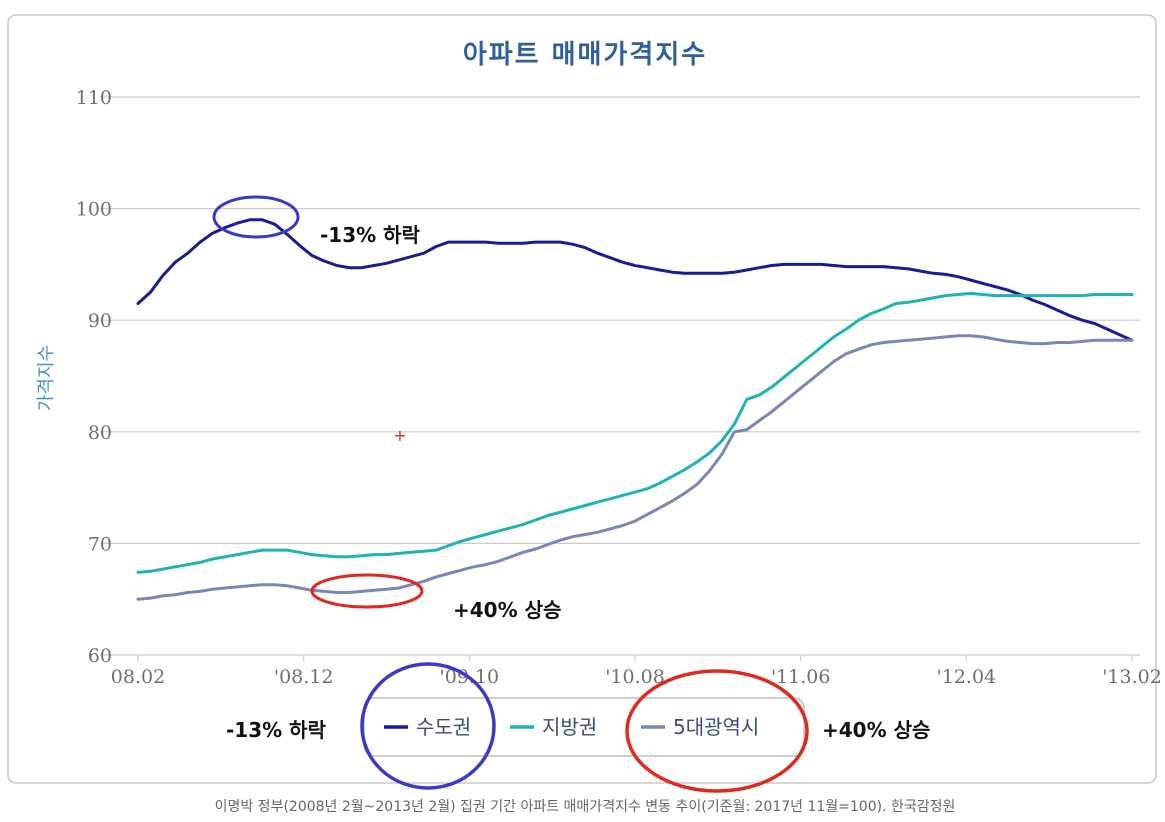  I want to click on peak-note: -13% 하락, so click(370, 235).